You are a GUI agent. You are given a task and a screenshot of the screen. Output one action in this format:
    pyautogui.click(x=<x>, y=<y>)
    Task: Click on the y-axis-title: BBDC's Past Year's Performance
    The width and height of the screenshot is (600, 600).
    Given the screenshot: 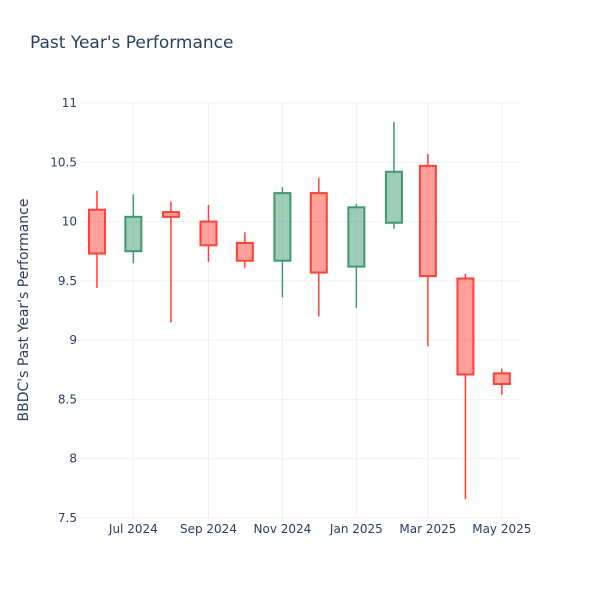 What is the action you would take?
    pyautogui.click(x=24, y=310)
    